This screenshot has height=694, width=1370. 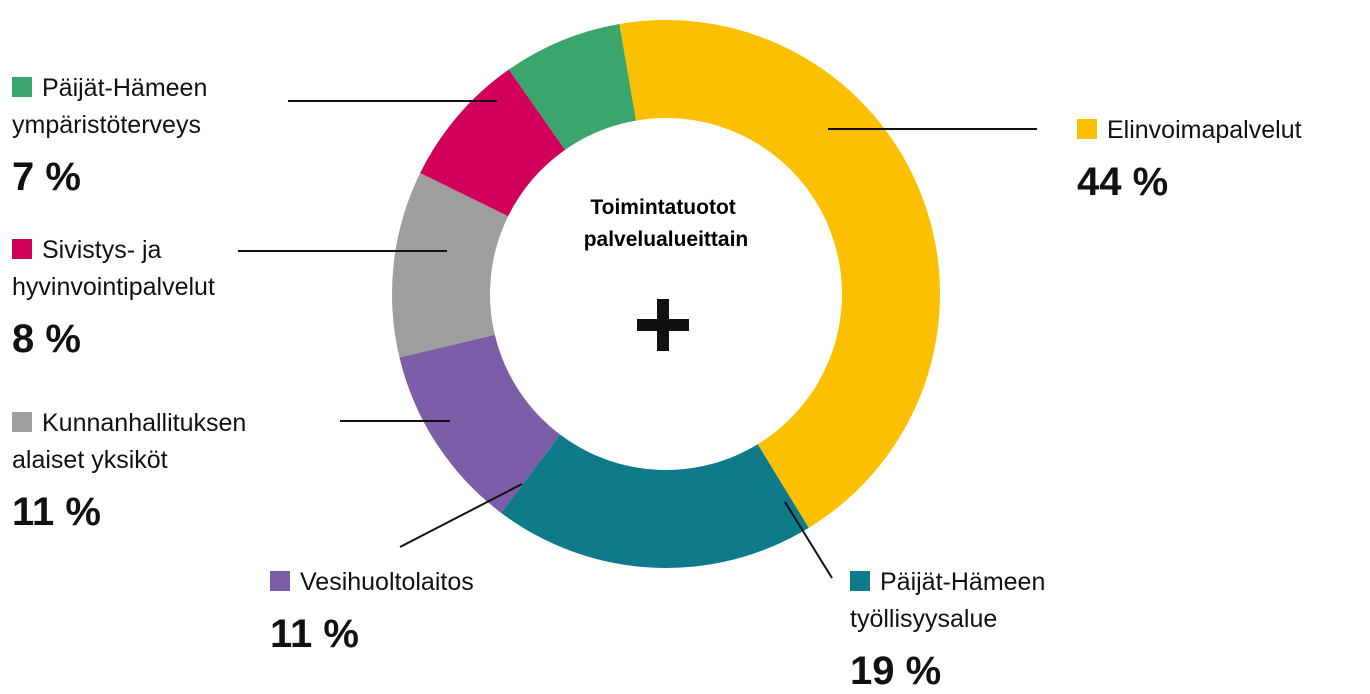 What do you see at coordinates (948, 600) in the screenshot?
I see `category-name: Päijät-Hämeen työllisyysalue` at bounding box center [948, 600].